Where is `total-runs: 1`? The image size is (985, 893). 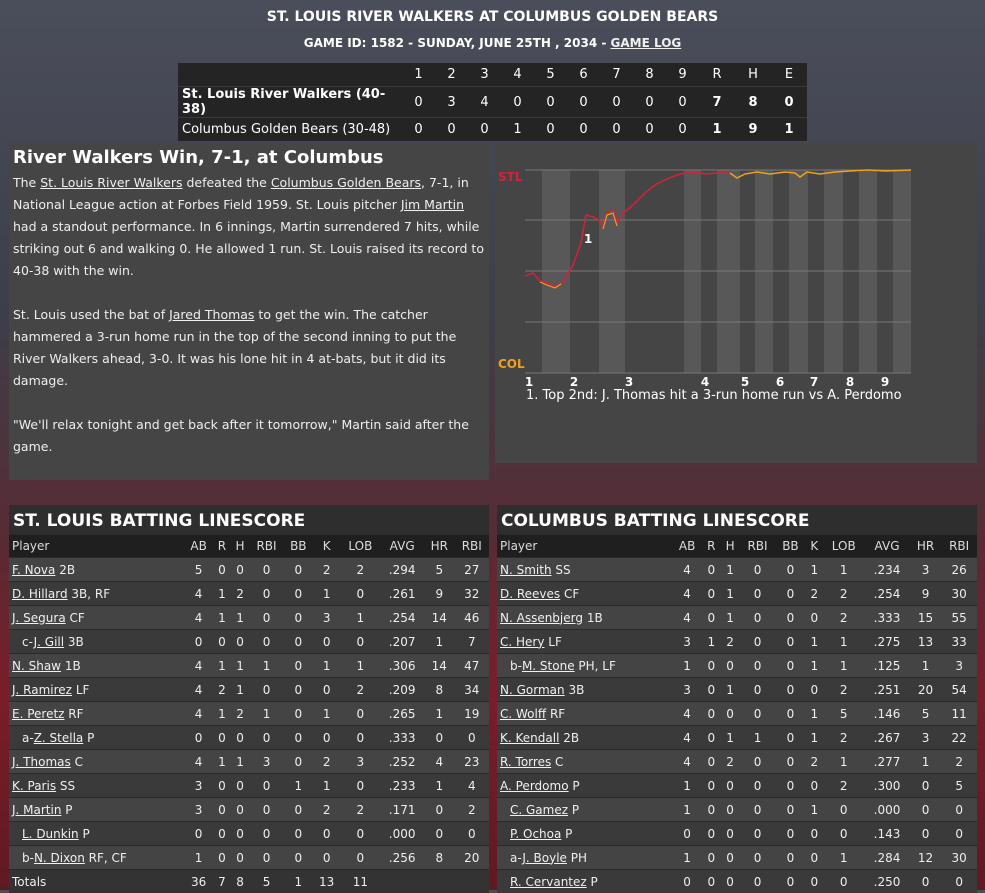 total-runs: 1 is located at coordinates (717, 130).